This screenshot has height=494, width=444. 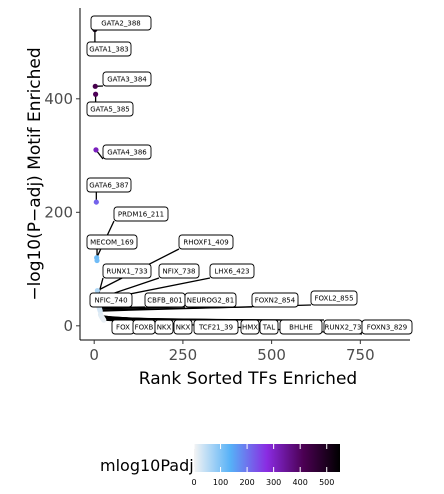 I want to click on point-label: LHX6_423, so click(x=232, y=271).